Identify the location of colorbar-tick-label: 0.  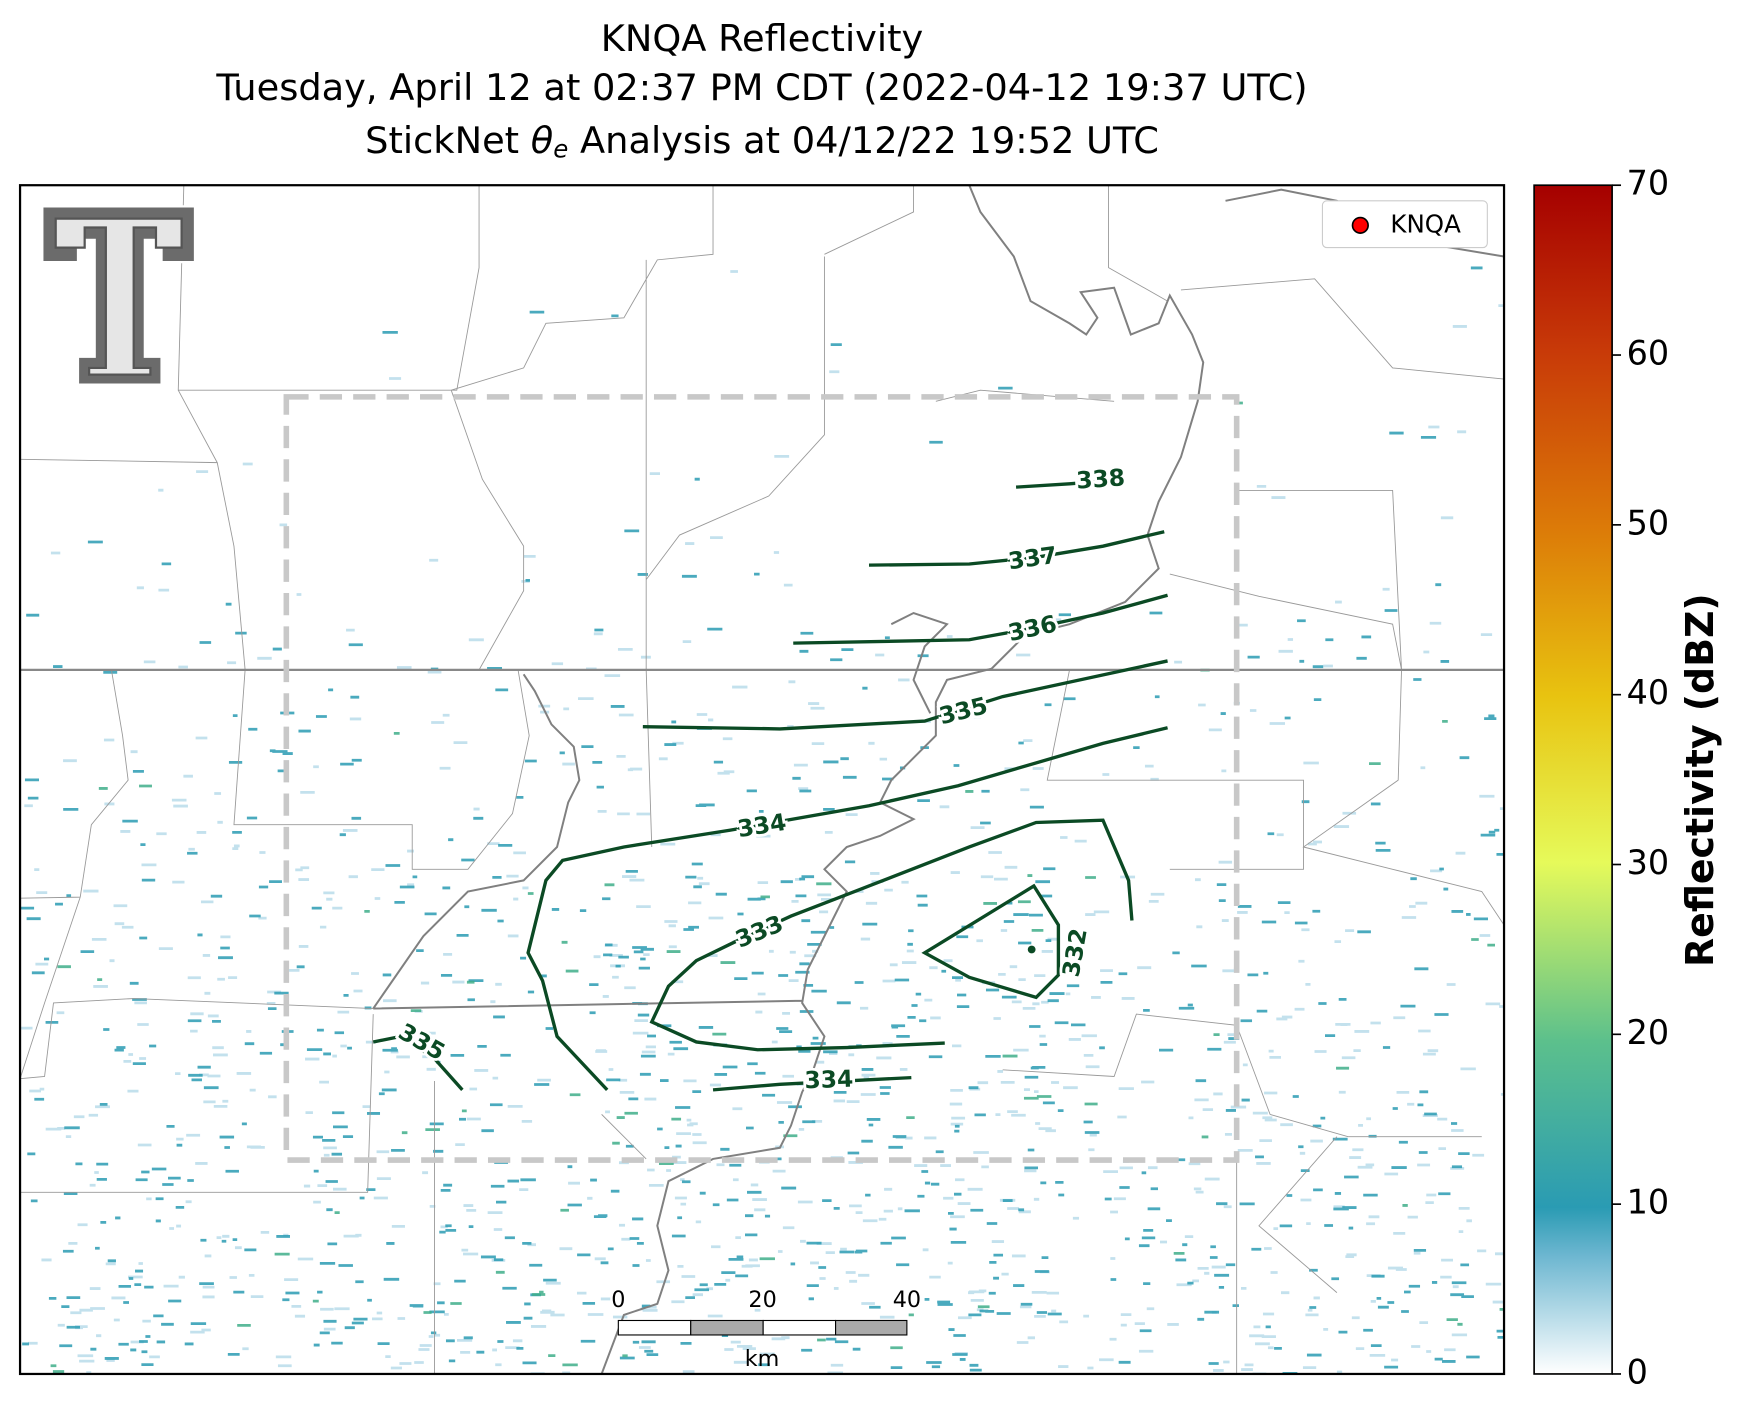
(1637, 1371).